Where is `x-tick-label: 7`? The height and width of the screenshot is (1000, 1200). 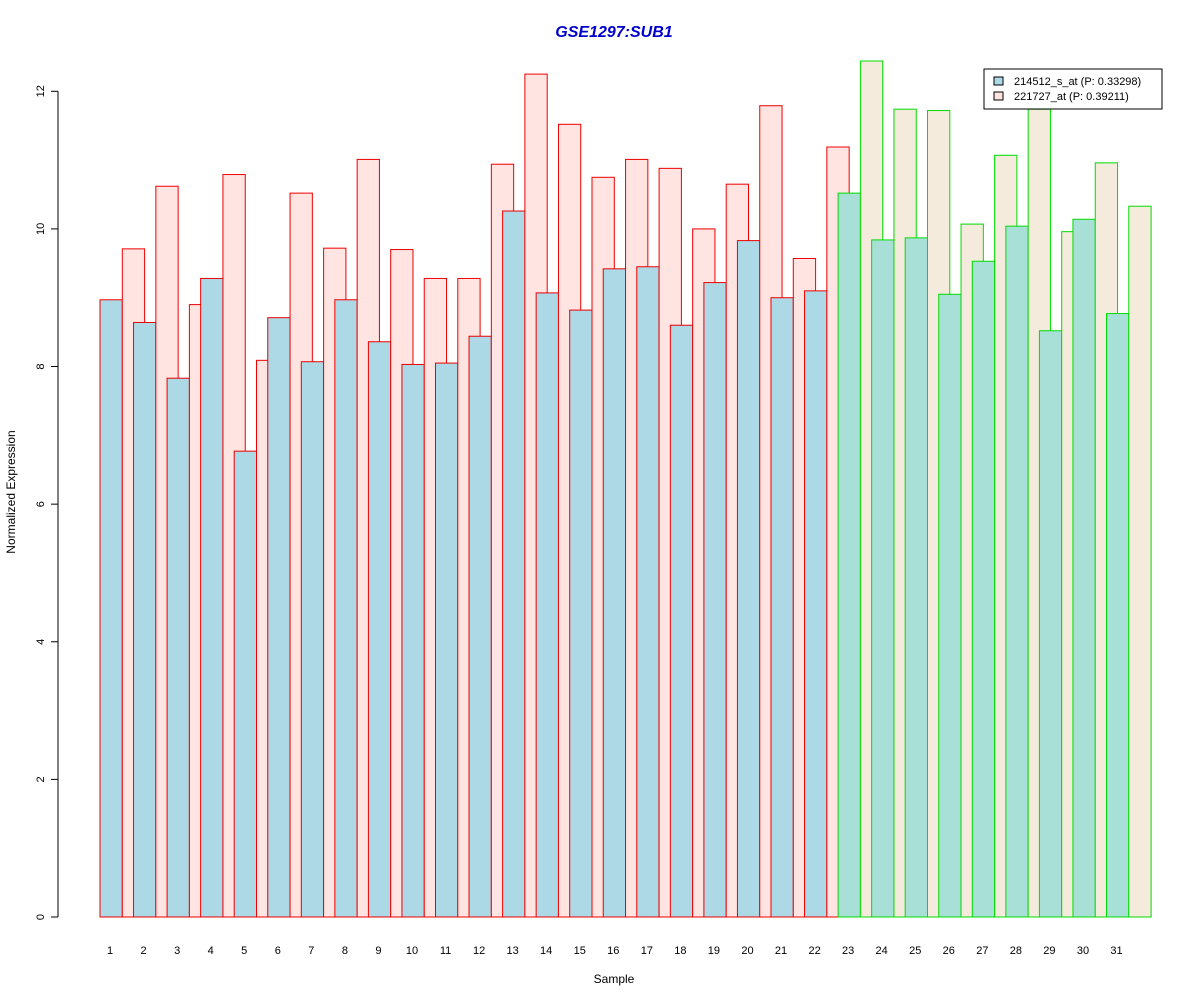 x-tick-label: 7 is located at coordinates (311, 951).